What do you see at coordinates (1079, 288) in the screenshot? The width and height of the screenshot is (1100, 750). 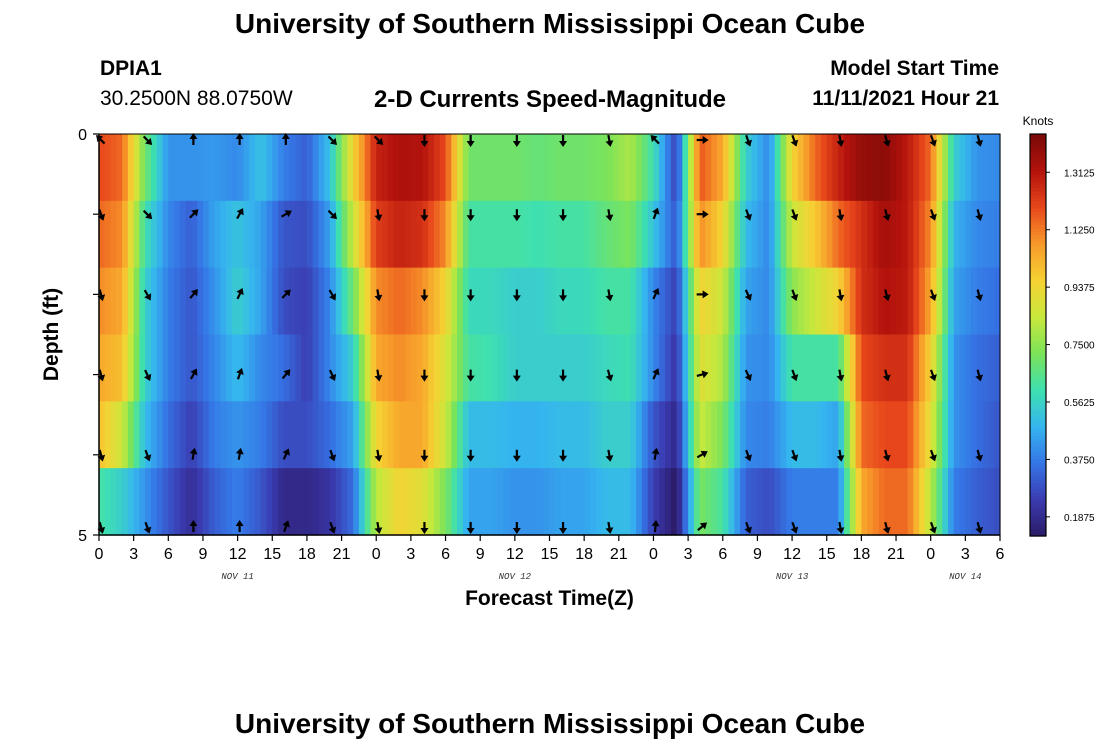 I see `colorbar-tick-label: 0.9375` at bounding box center [1079, 288].